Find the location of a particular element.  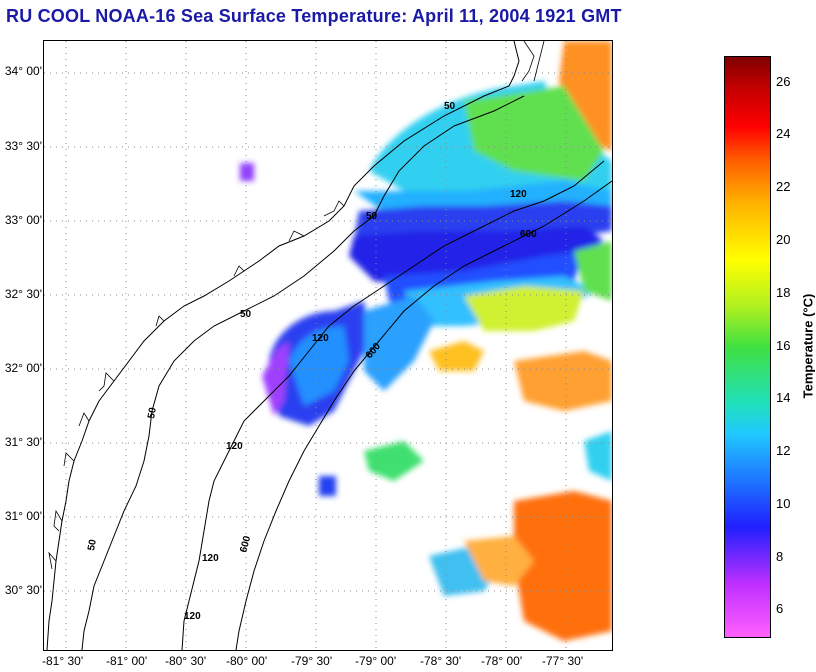

colorbar-tick: 14 is located at coordinates (783, 397).